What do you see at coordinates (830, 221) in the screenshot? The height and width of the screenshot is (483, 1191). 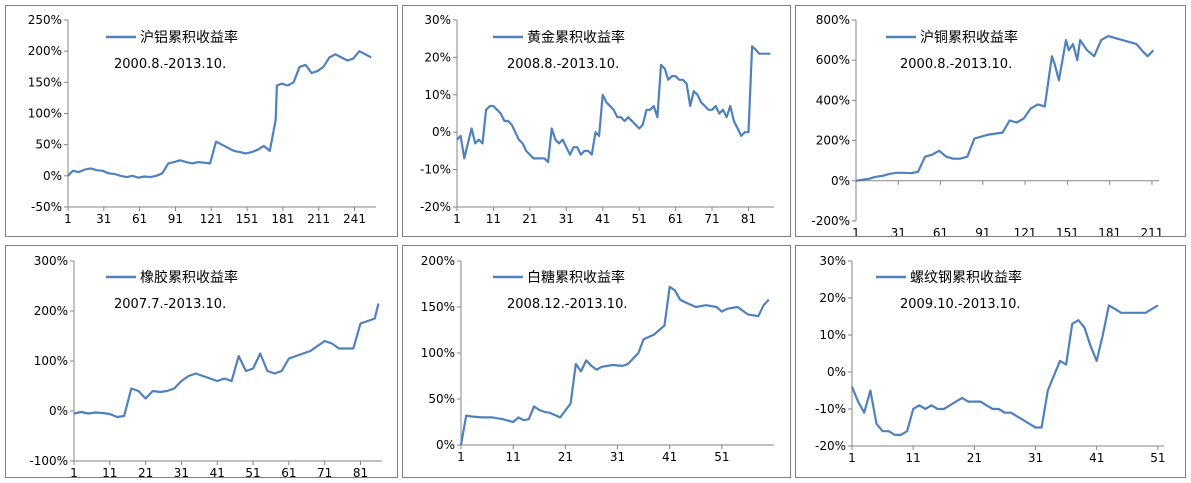 I see `y-tick-label: -200%` at bounding box center [830, 221].